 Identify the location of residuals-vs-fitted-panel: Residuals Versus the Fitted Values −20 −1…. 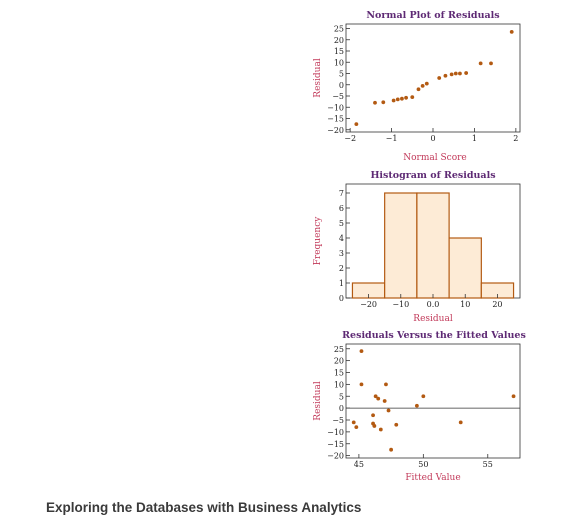
(419, 406).